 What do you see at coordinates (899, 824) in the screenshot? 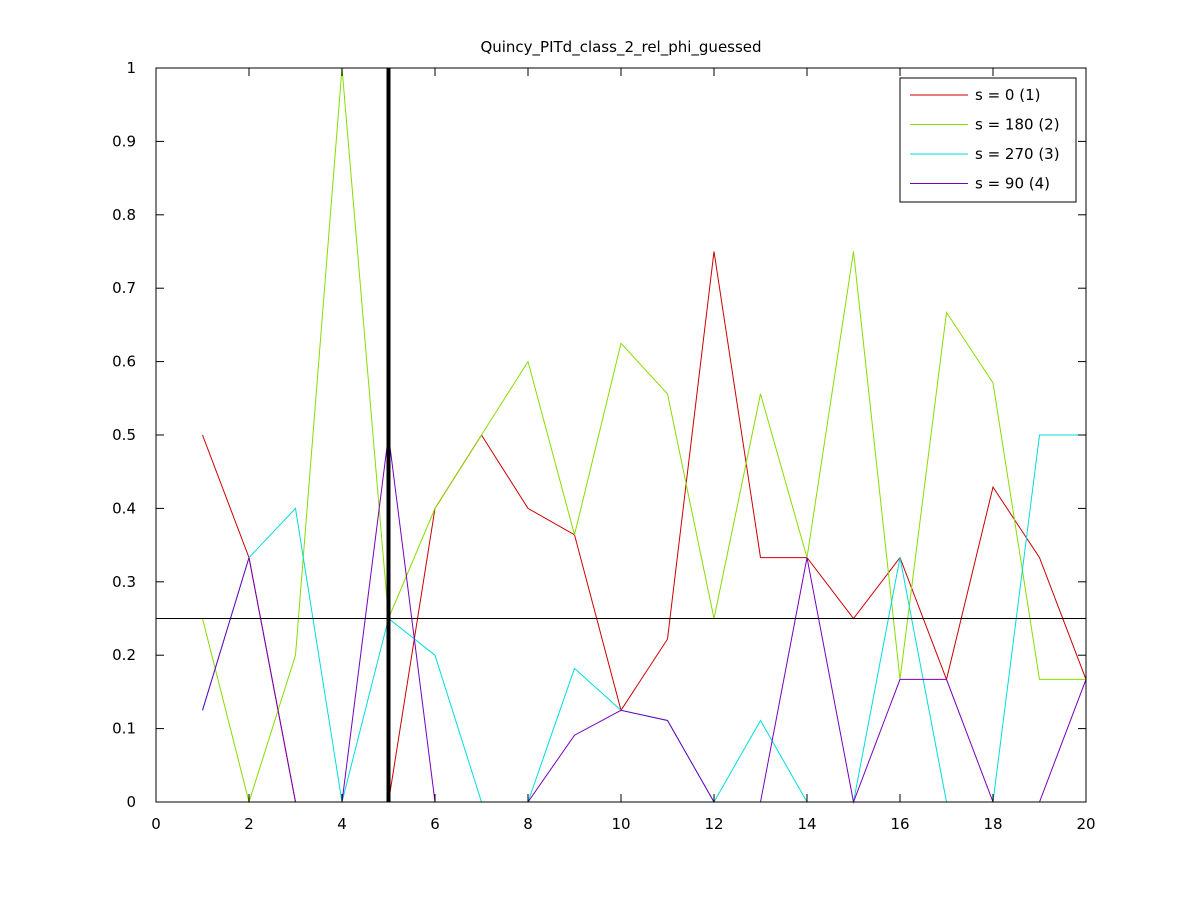
I see `x-tick-label: 16` at bounding box center [899, 824].